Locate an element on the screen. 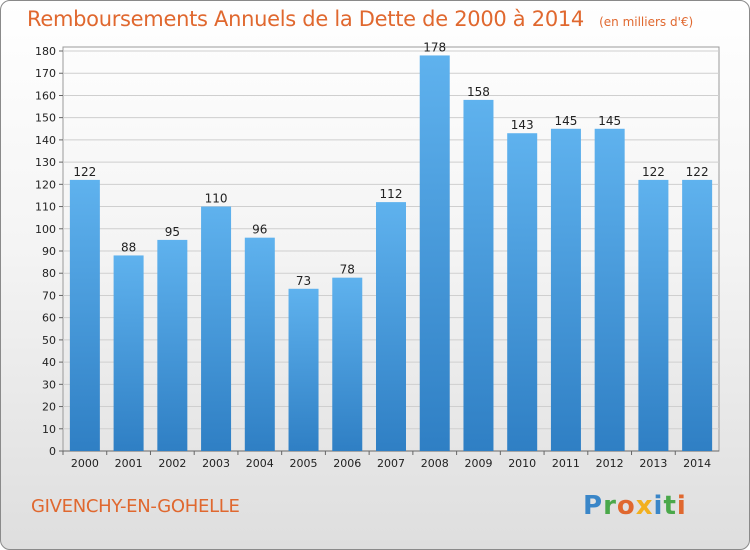 This screenshot has height=550, width=750. bar-2014 is located at coordinates (697, 315).